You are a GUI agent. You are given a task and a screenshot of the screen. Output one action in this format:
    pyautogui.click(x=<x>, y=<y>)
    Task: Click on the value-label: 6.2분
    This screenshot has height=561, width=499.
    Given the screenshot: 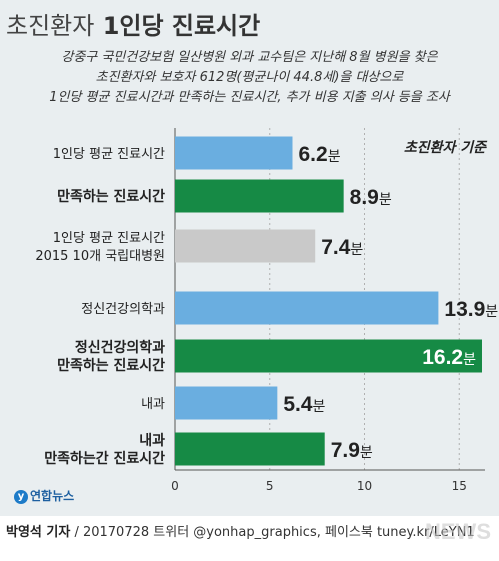 What is the action you would take?
    pyautogui.click(x=319, y=154)
    